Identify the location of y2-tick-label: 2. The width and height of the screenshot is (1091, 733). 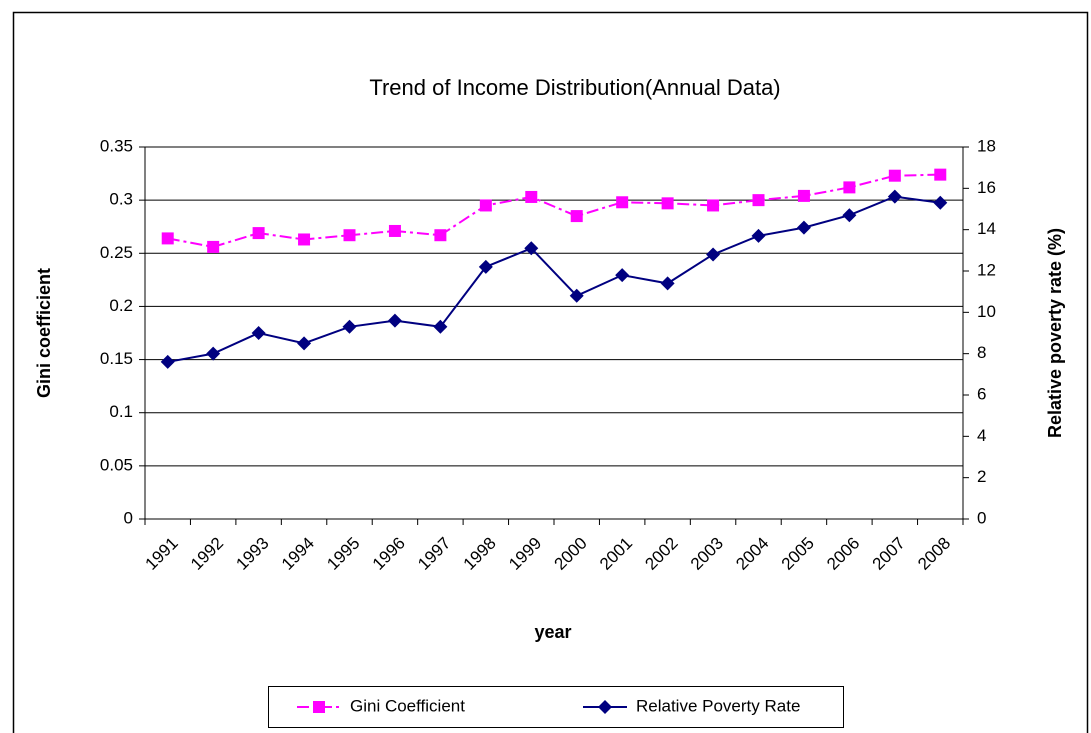
(981, 476).